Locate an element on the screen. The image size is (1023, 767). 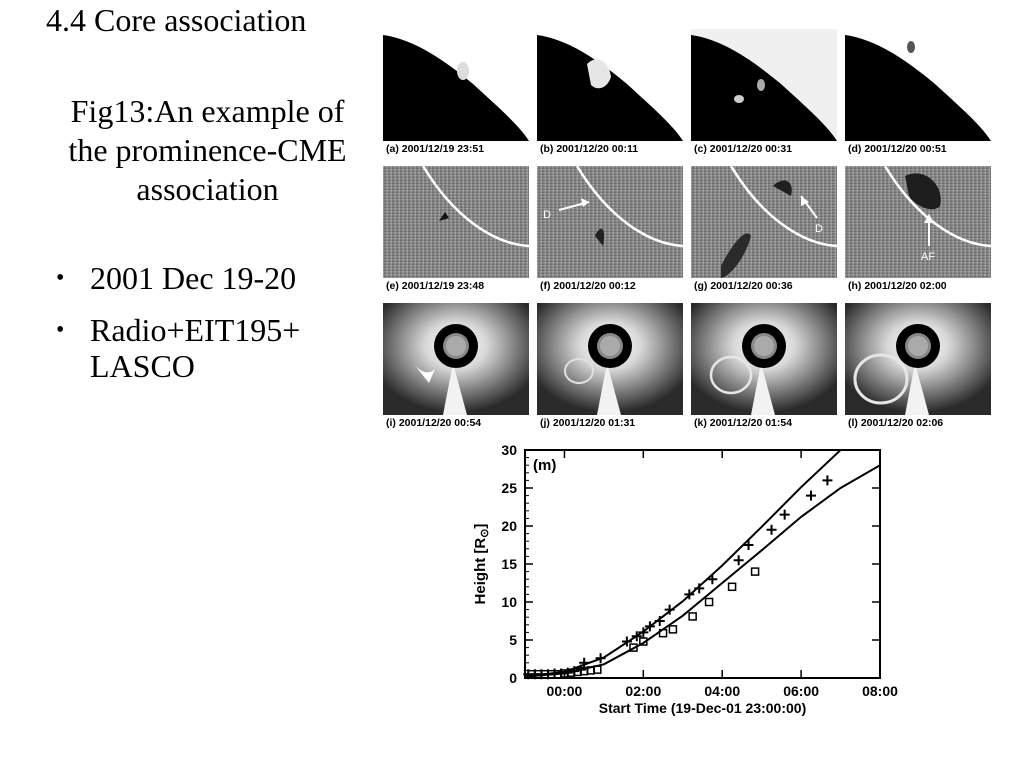
chart-axes is located at coordinates (702, 564).